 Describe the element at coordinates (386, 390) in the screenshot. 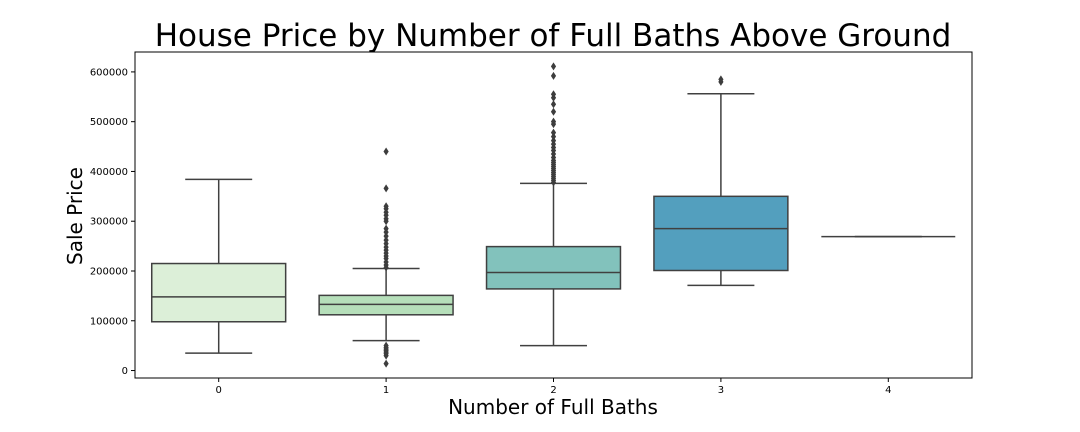

I see `x-tick-label: 1` at that location.